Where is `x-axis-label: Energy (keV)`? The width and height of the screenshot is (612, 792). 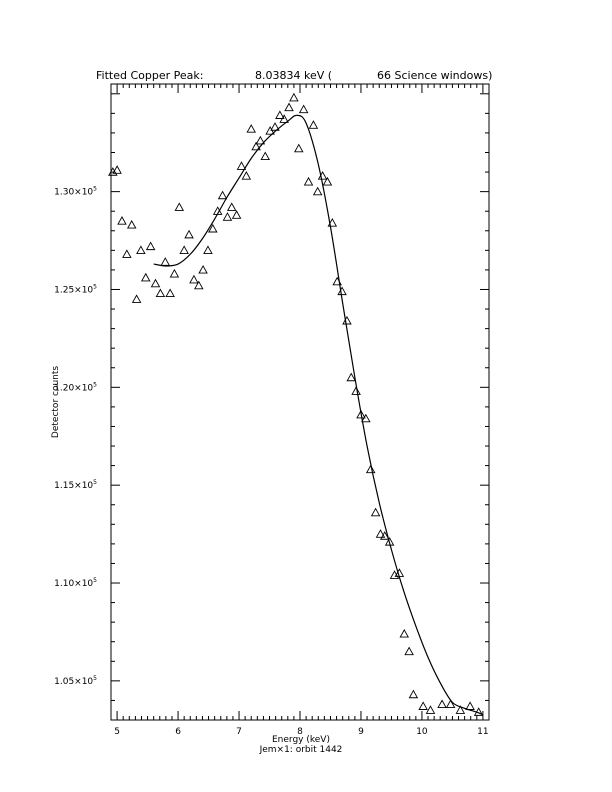 x-axis-label: Energy (keV) is located at coordinates (301, 740).